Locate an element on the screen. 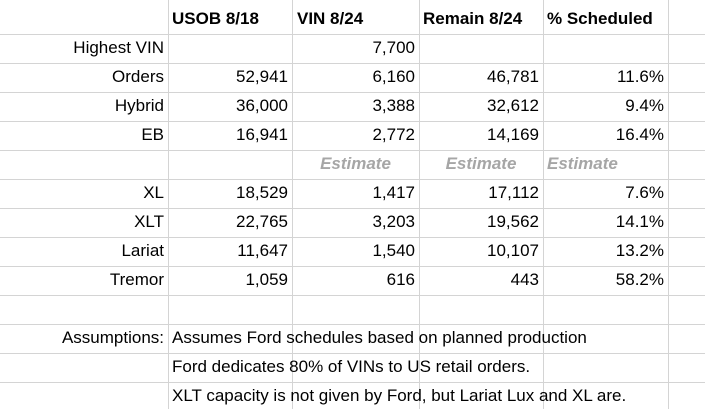 Image resolution: width=705 pixels, height=409 pixels. cell-usob: 18,529 is located at coordinates (262, 192).